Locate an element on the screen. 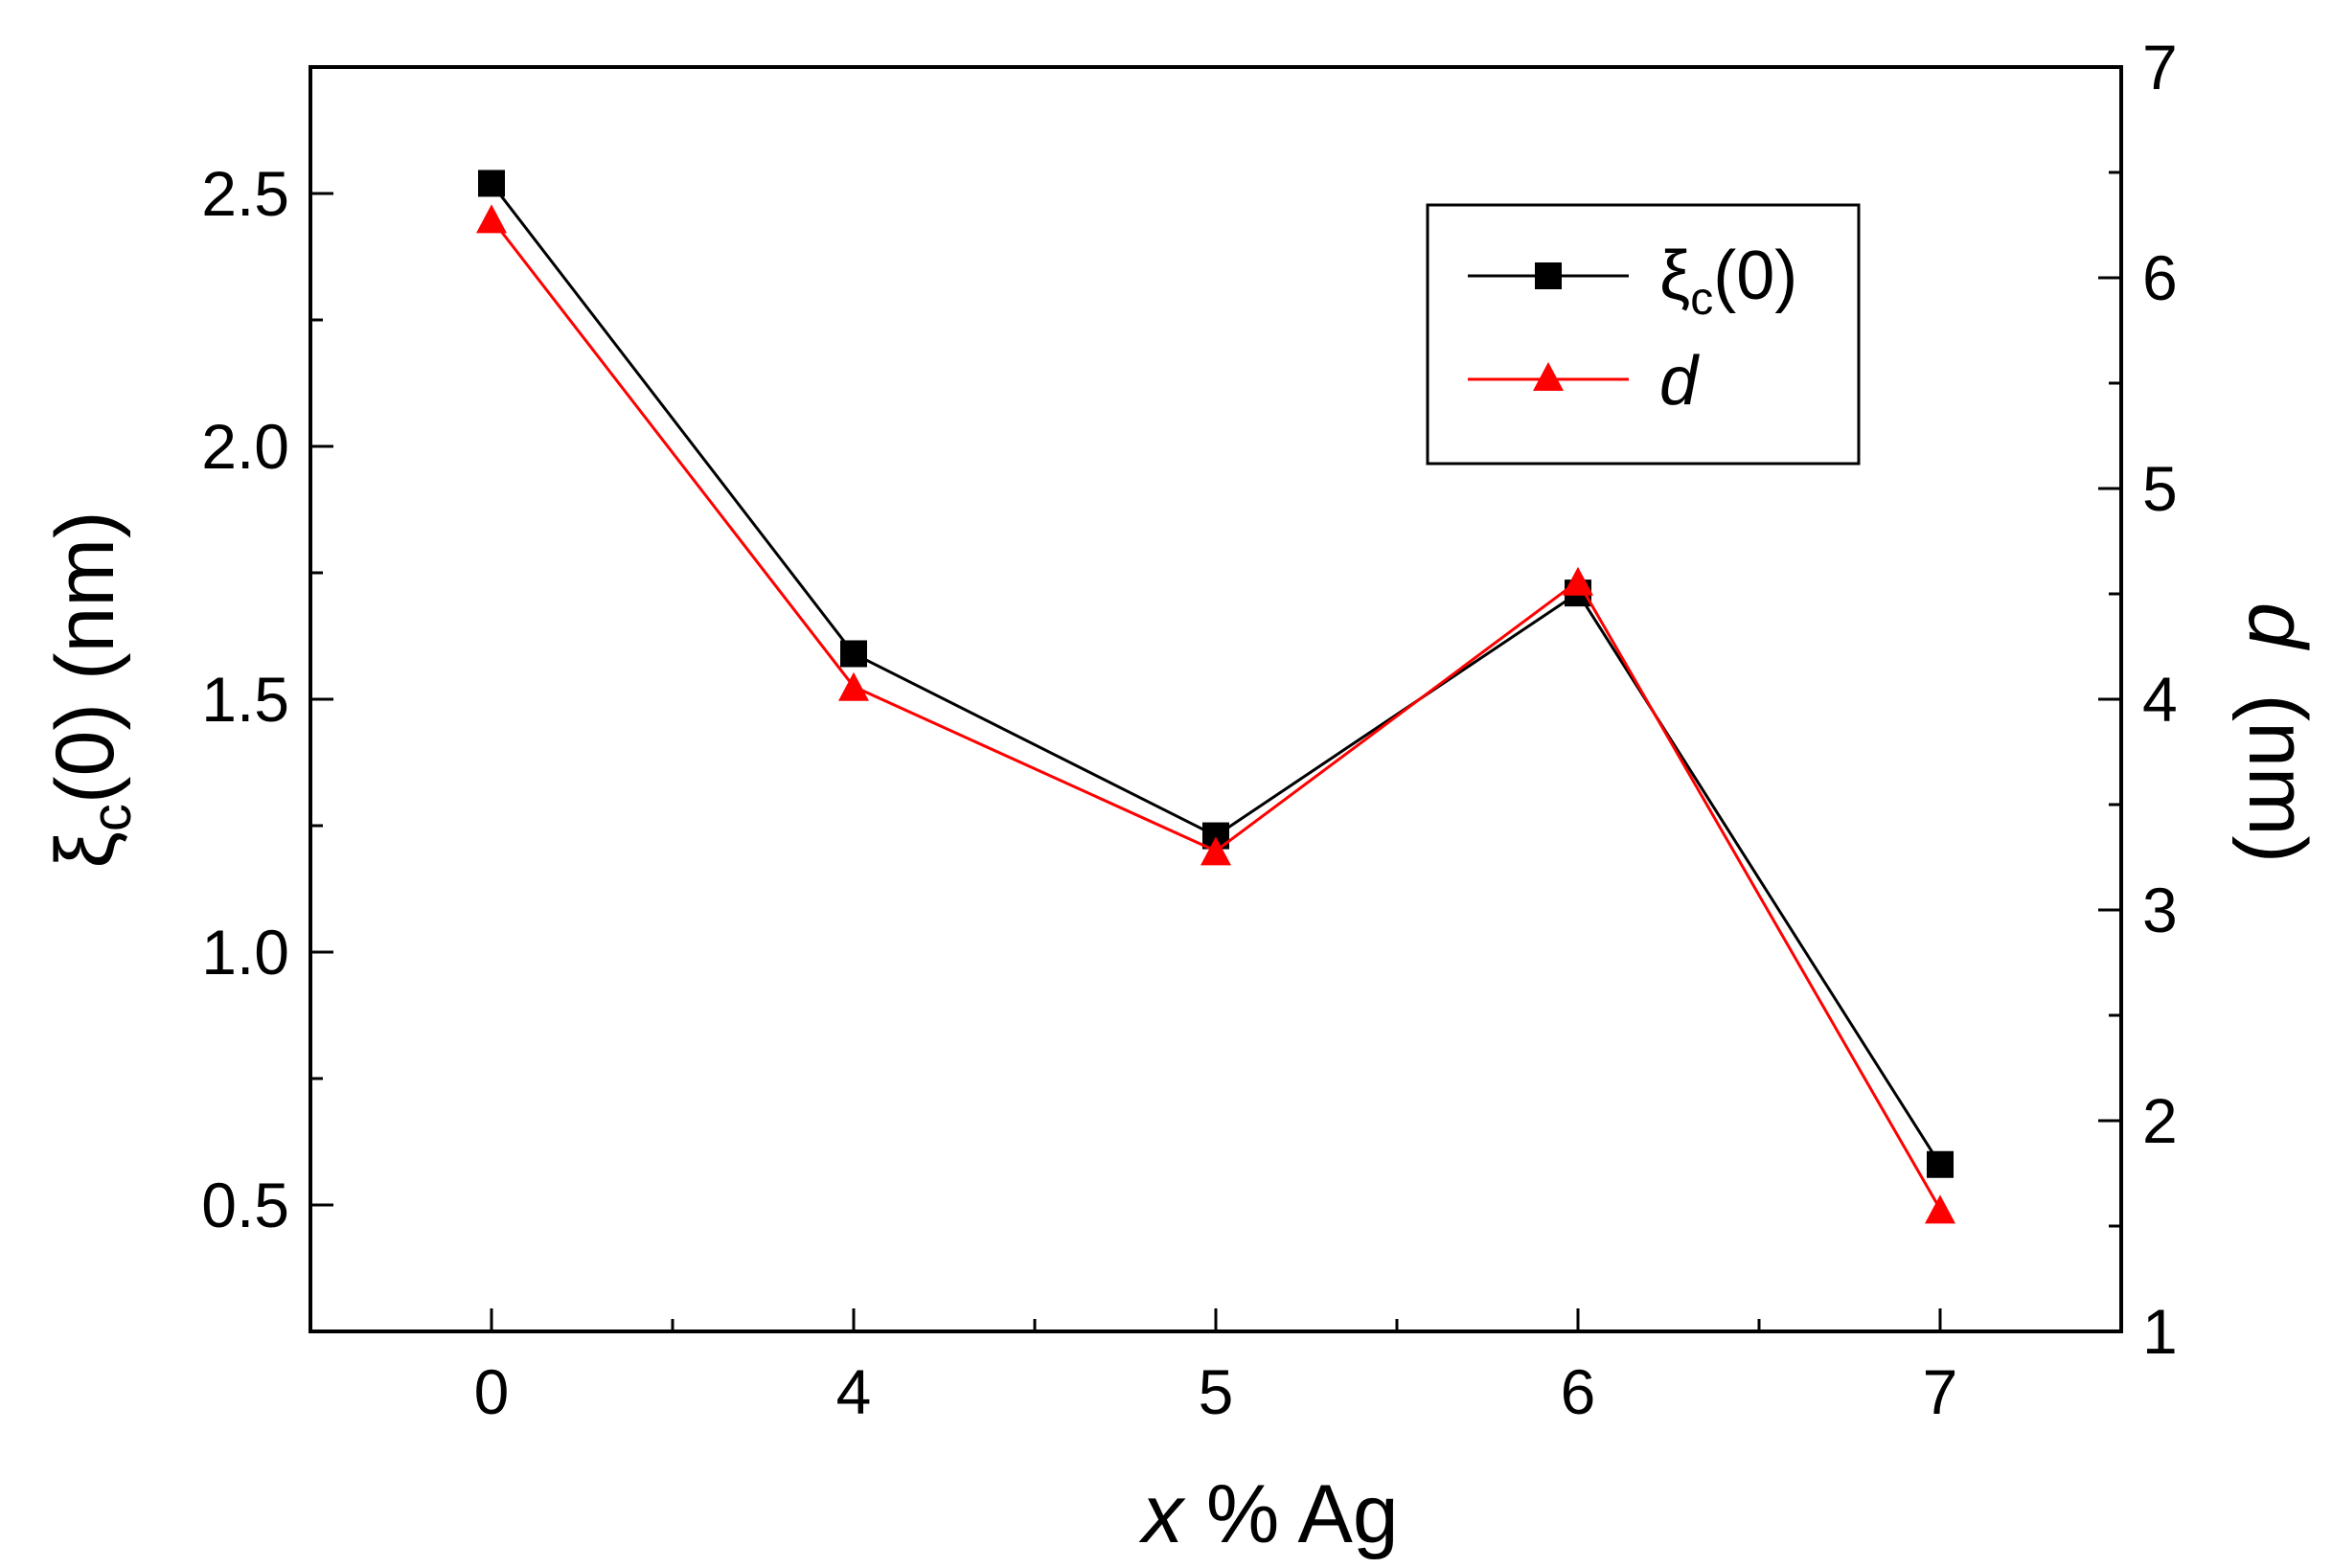 The image size is (2332, 1568). x-tick-label: 4 is located at coordinates (854, 1391).